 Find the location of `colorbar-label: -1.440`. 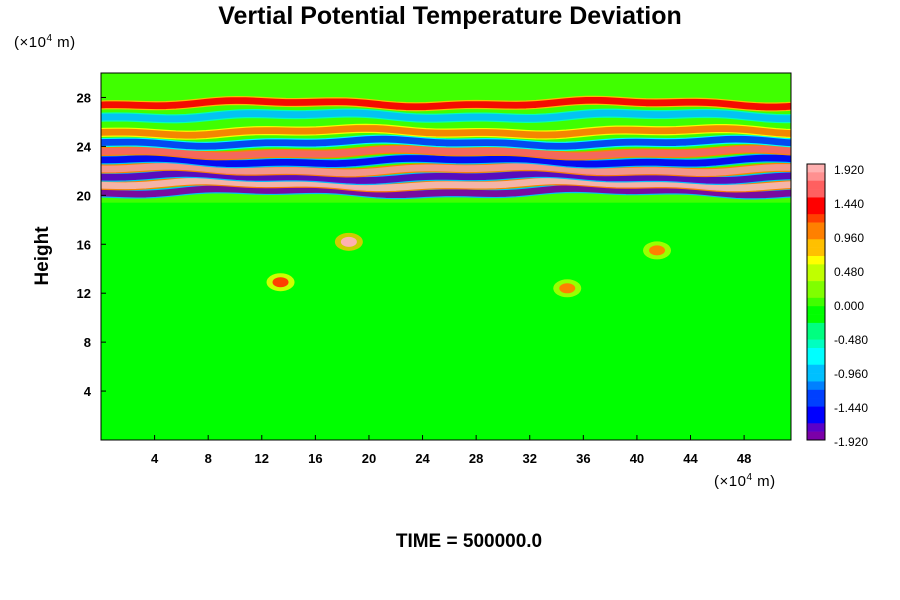

colorbar-label: -1.440 is located at coordinates (851, 408).